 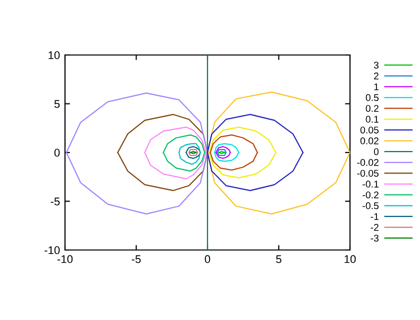 I want to click on legend-label: -3, so click(x=374, y=238).